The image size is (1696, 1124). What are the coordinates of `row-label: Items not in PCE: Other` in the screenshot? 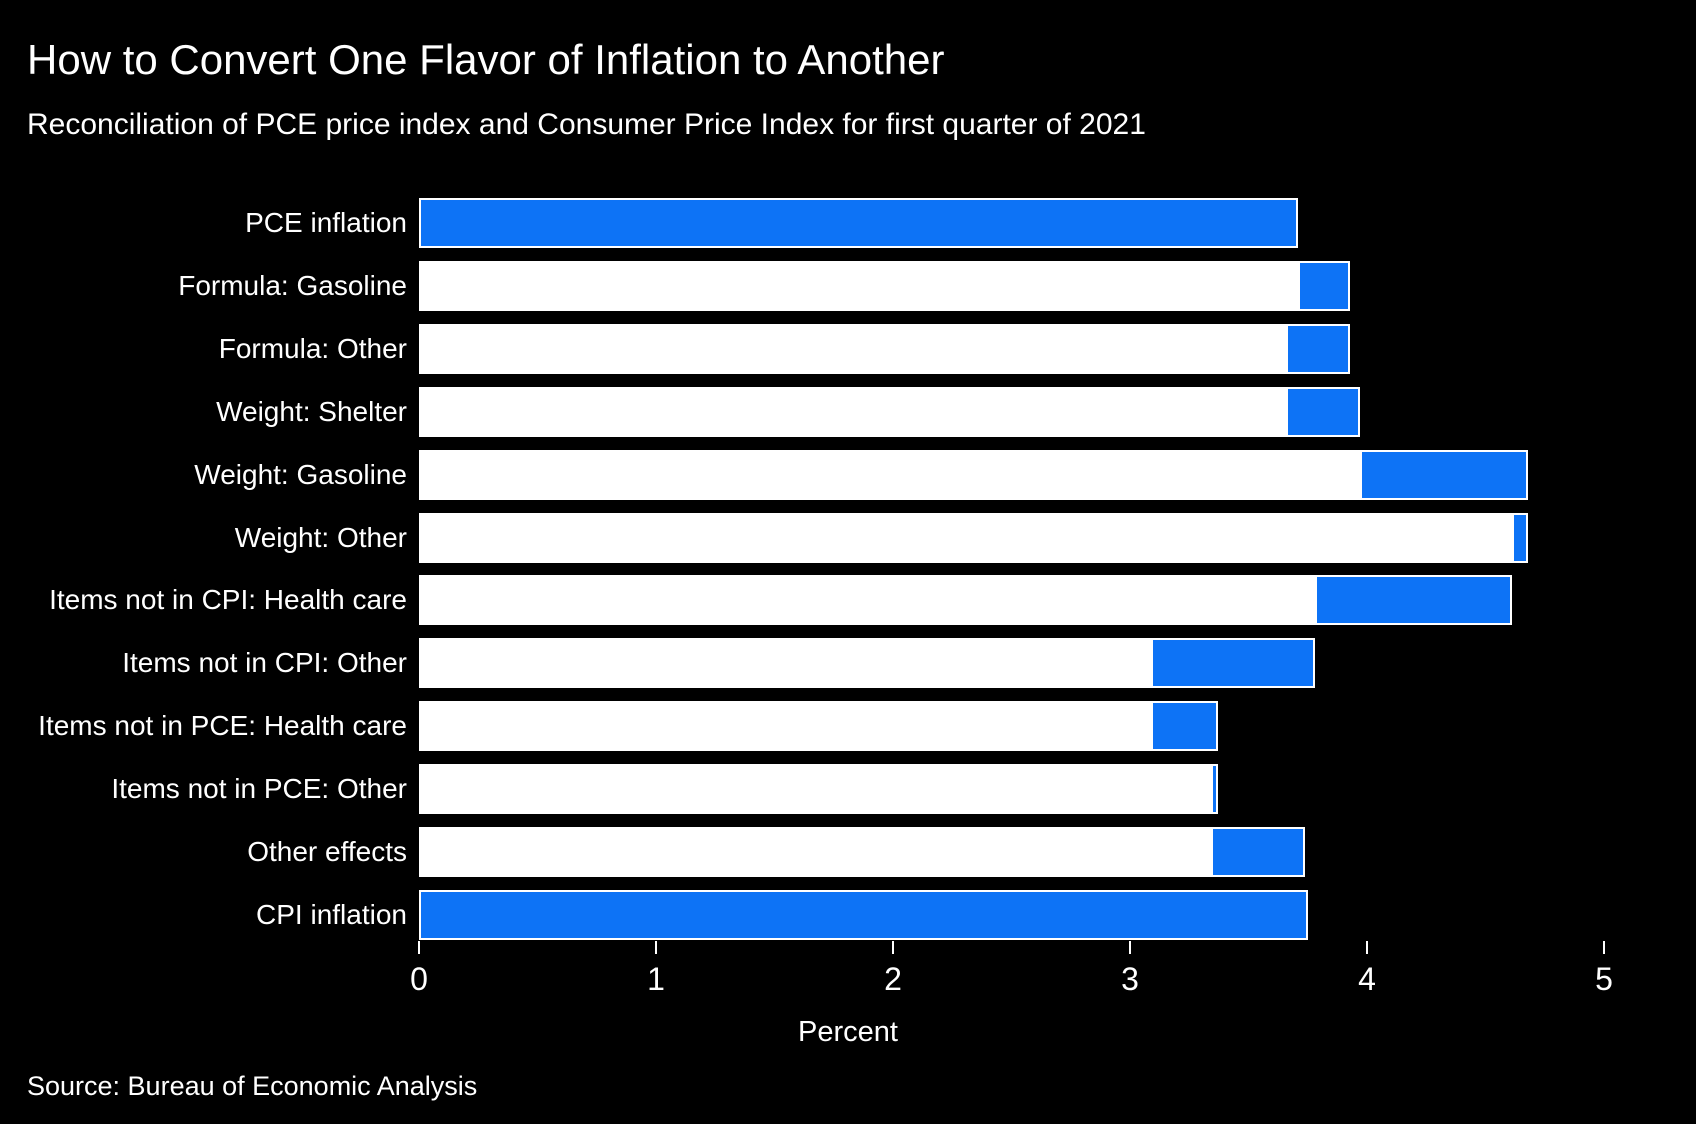 It's located at (259, 789).